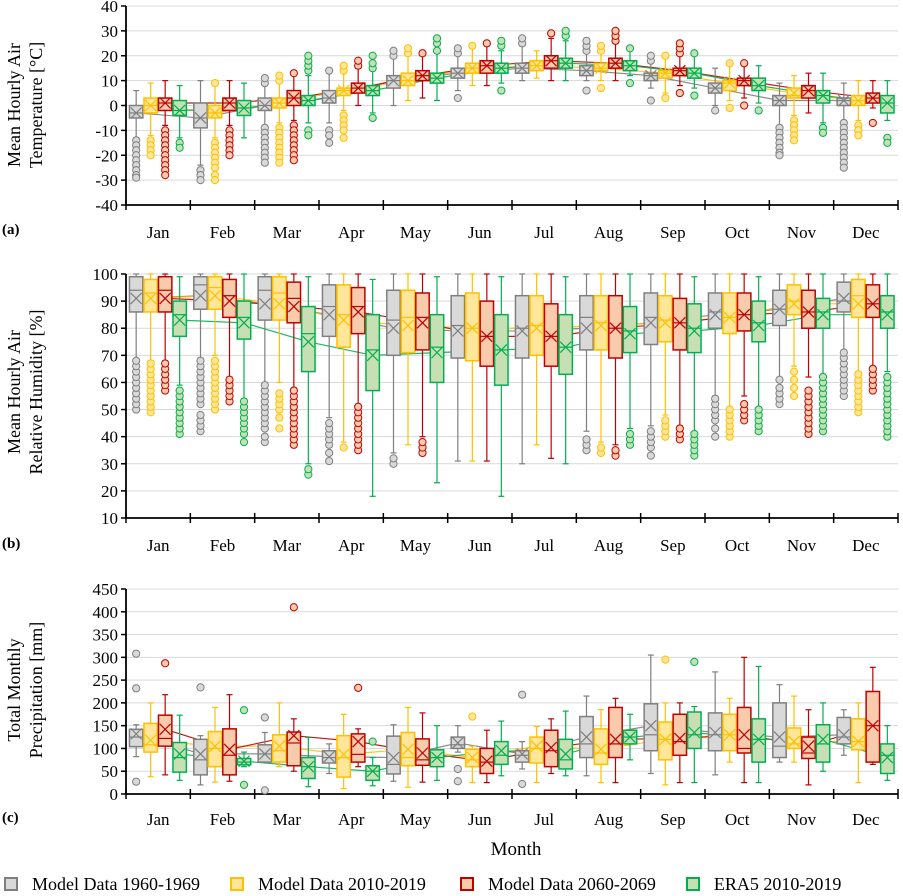 This screenshot has width=903, height=896. Describe the element at coordinates (36, 105) in the screenshot. I see `y-axis-label: Temperature [°C]` at that location.